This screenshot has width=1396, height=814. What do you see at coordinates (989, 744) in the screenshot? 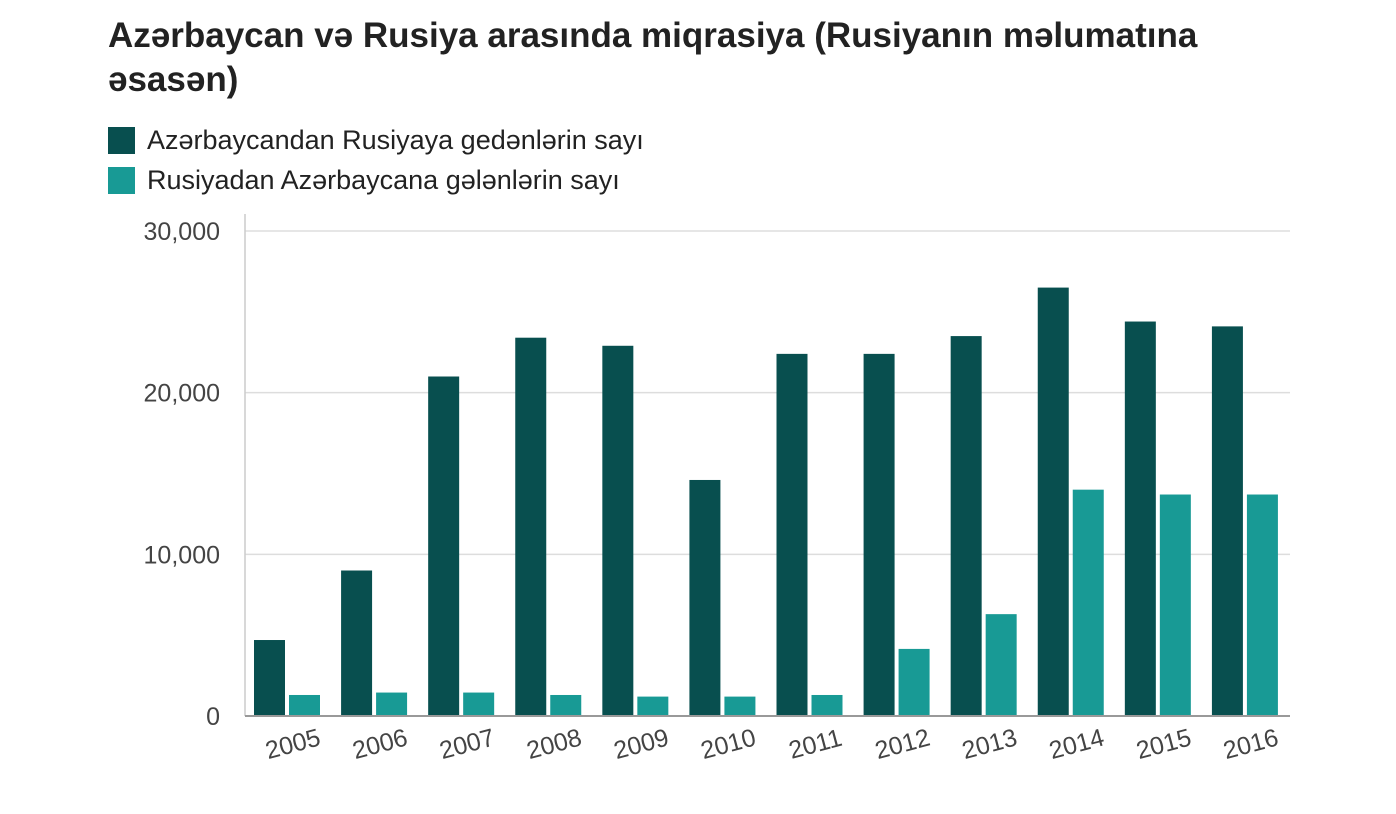
I see `x-tick-label-2013: 2013` at bounding box center [989, 744].